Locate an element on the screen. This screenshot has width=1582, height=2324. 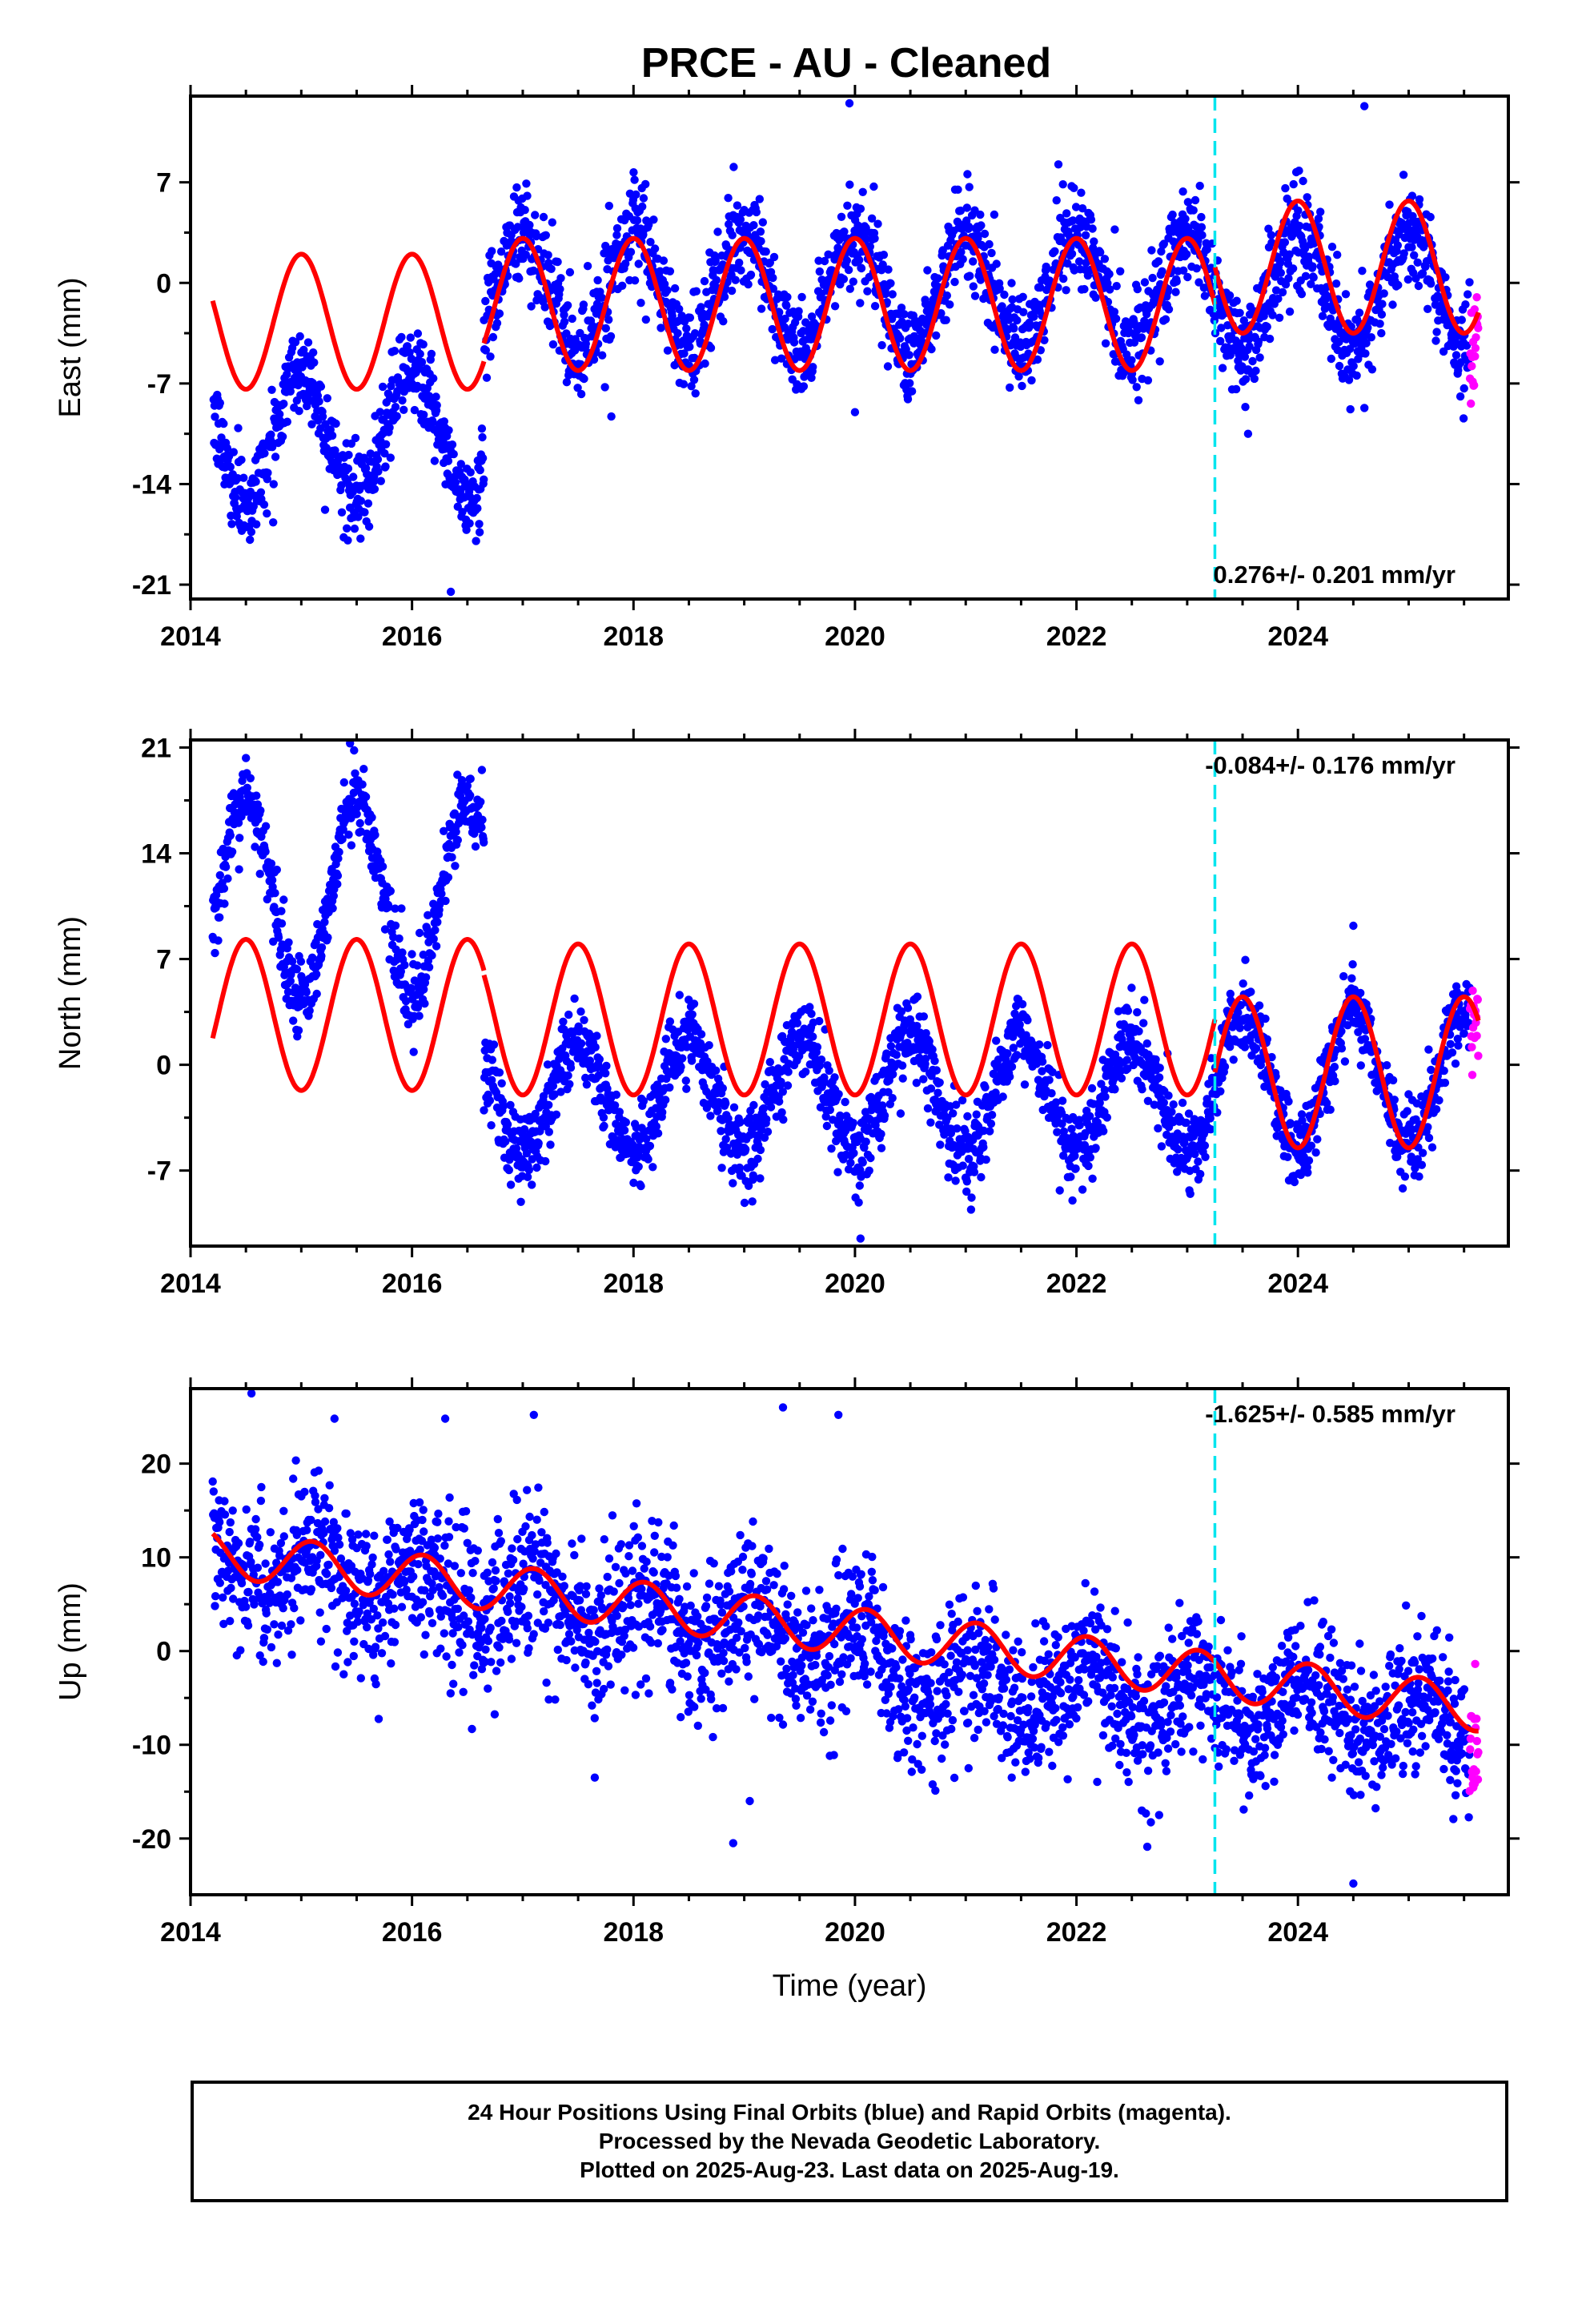
outlier-point is located at coordinates (1364, 408).